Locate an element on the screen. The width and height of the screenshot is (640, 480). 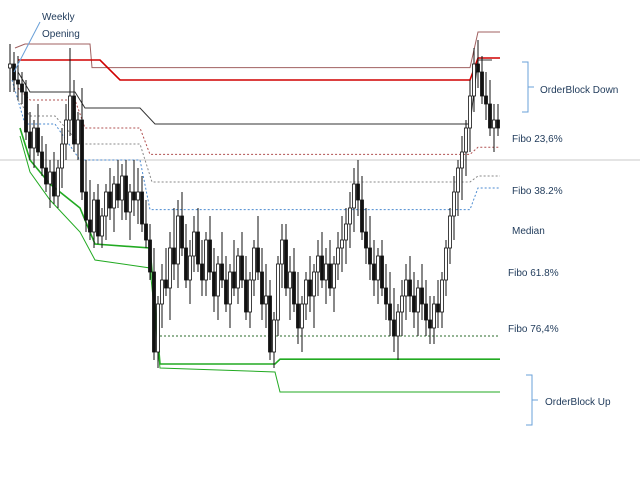
orderblock-down-bracket is located at coordinates (528, 87).